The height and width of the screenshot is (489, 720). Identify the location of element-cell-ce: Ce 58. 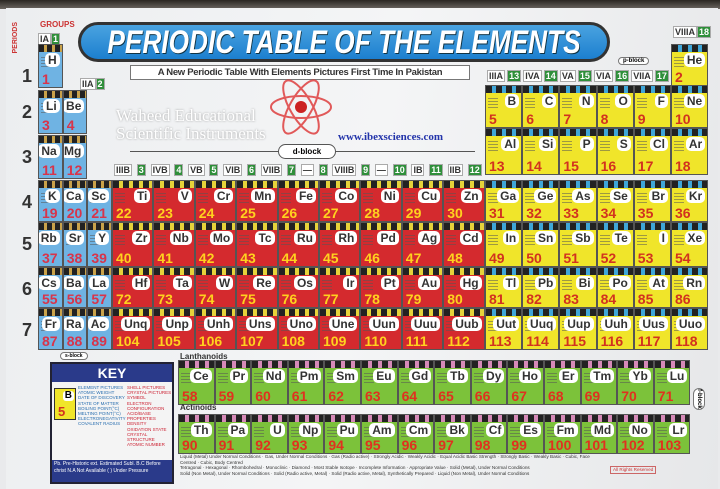
(196, 382).